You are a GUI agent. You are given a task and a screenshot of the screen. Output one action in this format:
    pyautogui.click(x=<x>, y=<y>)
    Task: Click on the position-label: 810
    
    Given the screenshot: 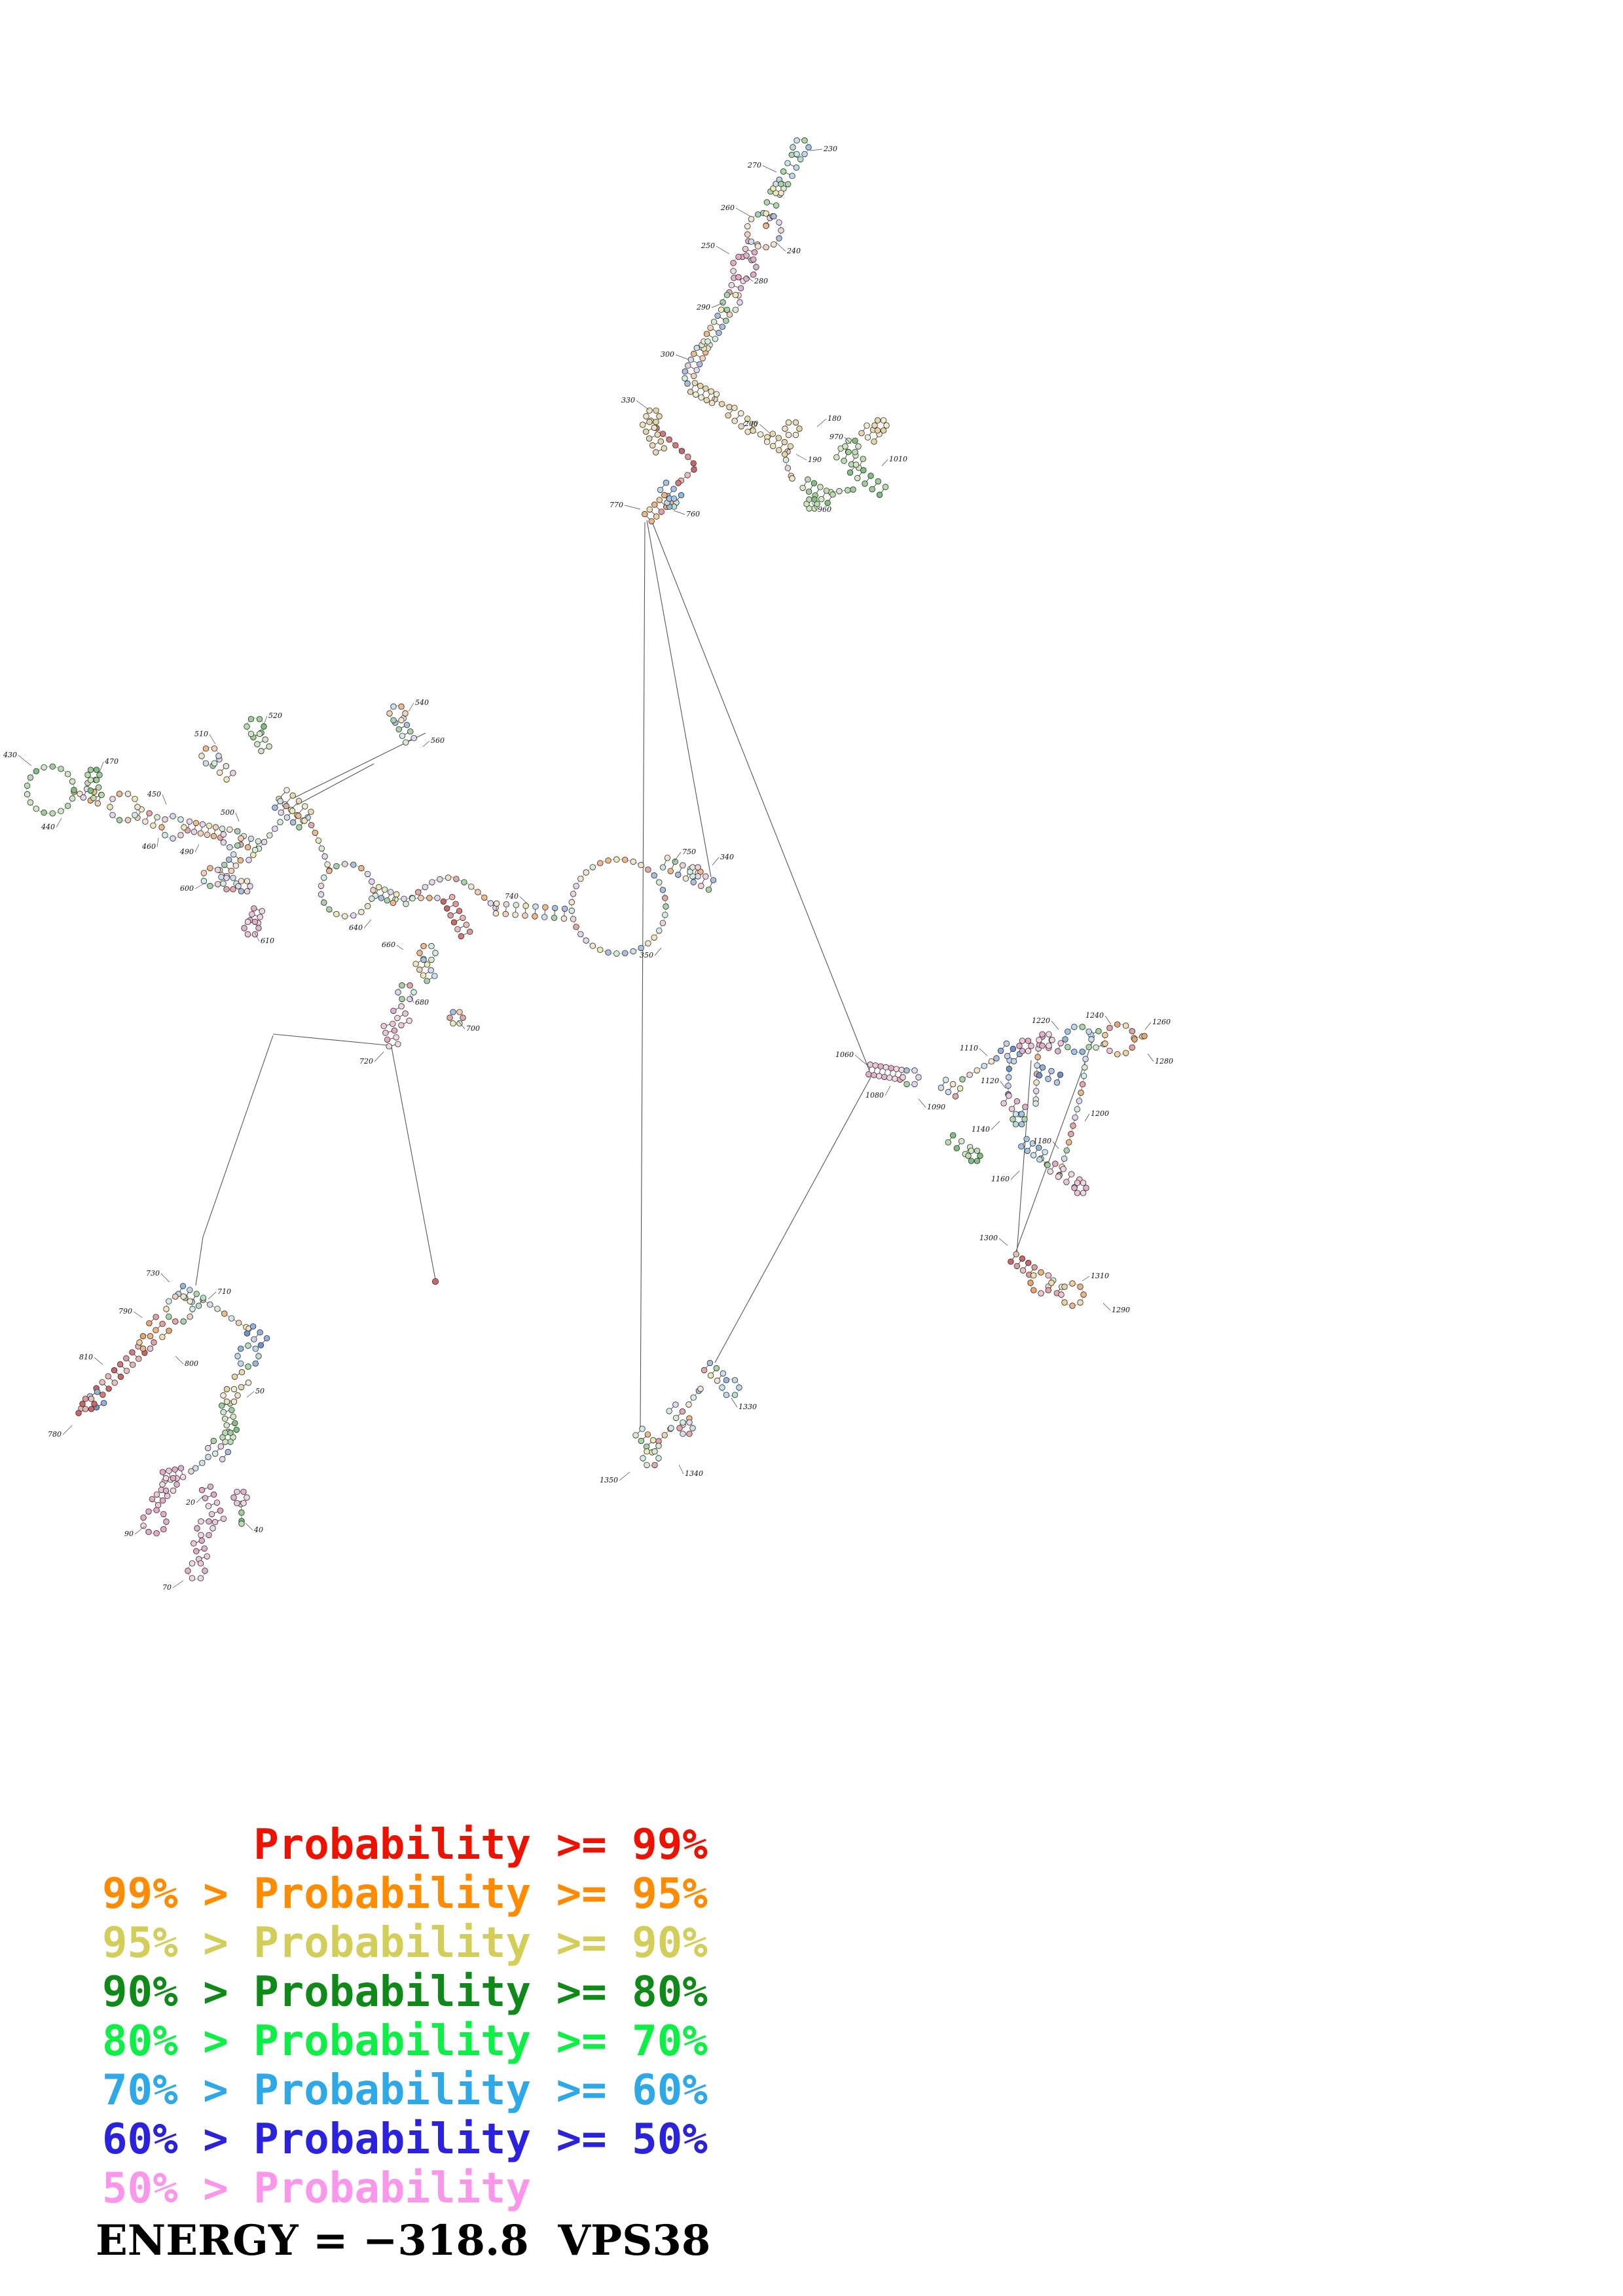 What is the action you would take?
    pyautogui.click(x=86, y=1357)
    